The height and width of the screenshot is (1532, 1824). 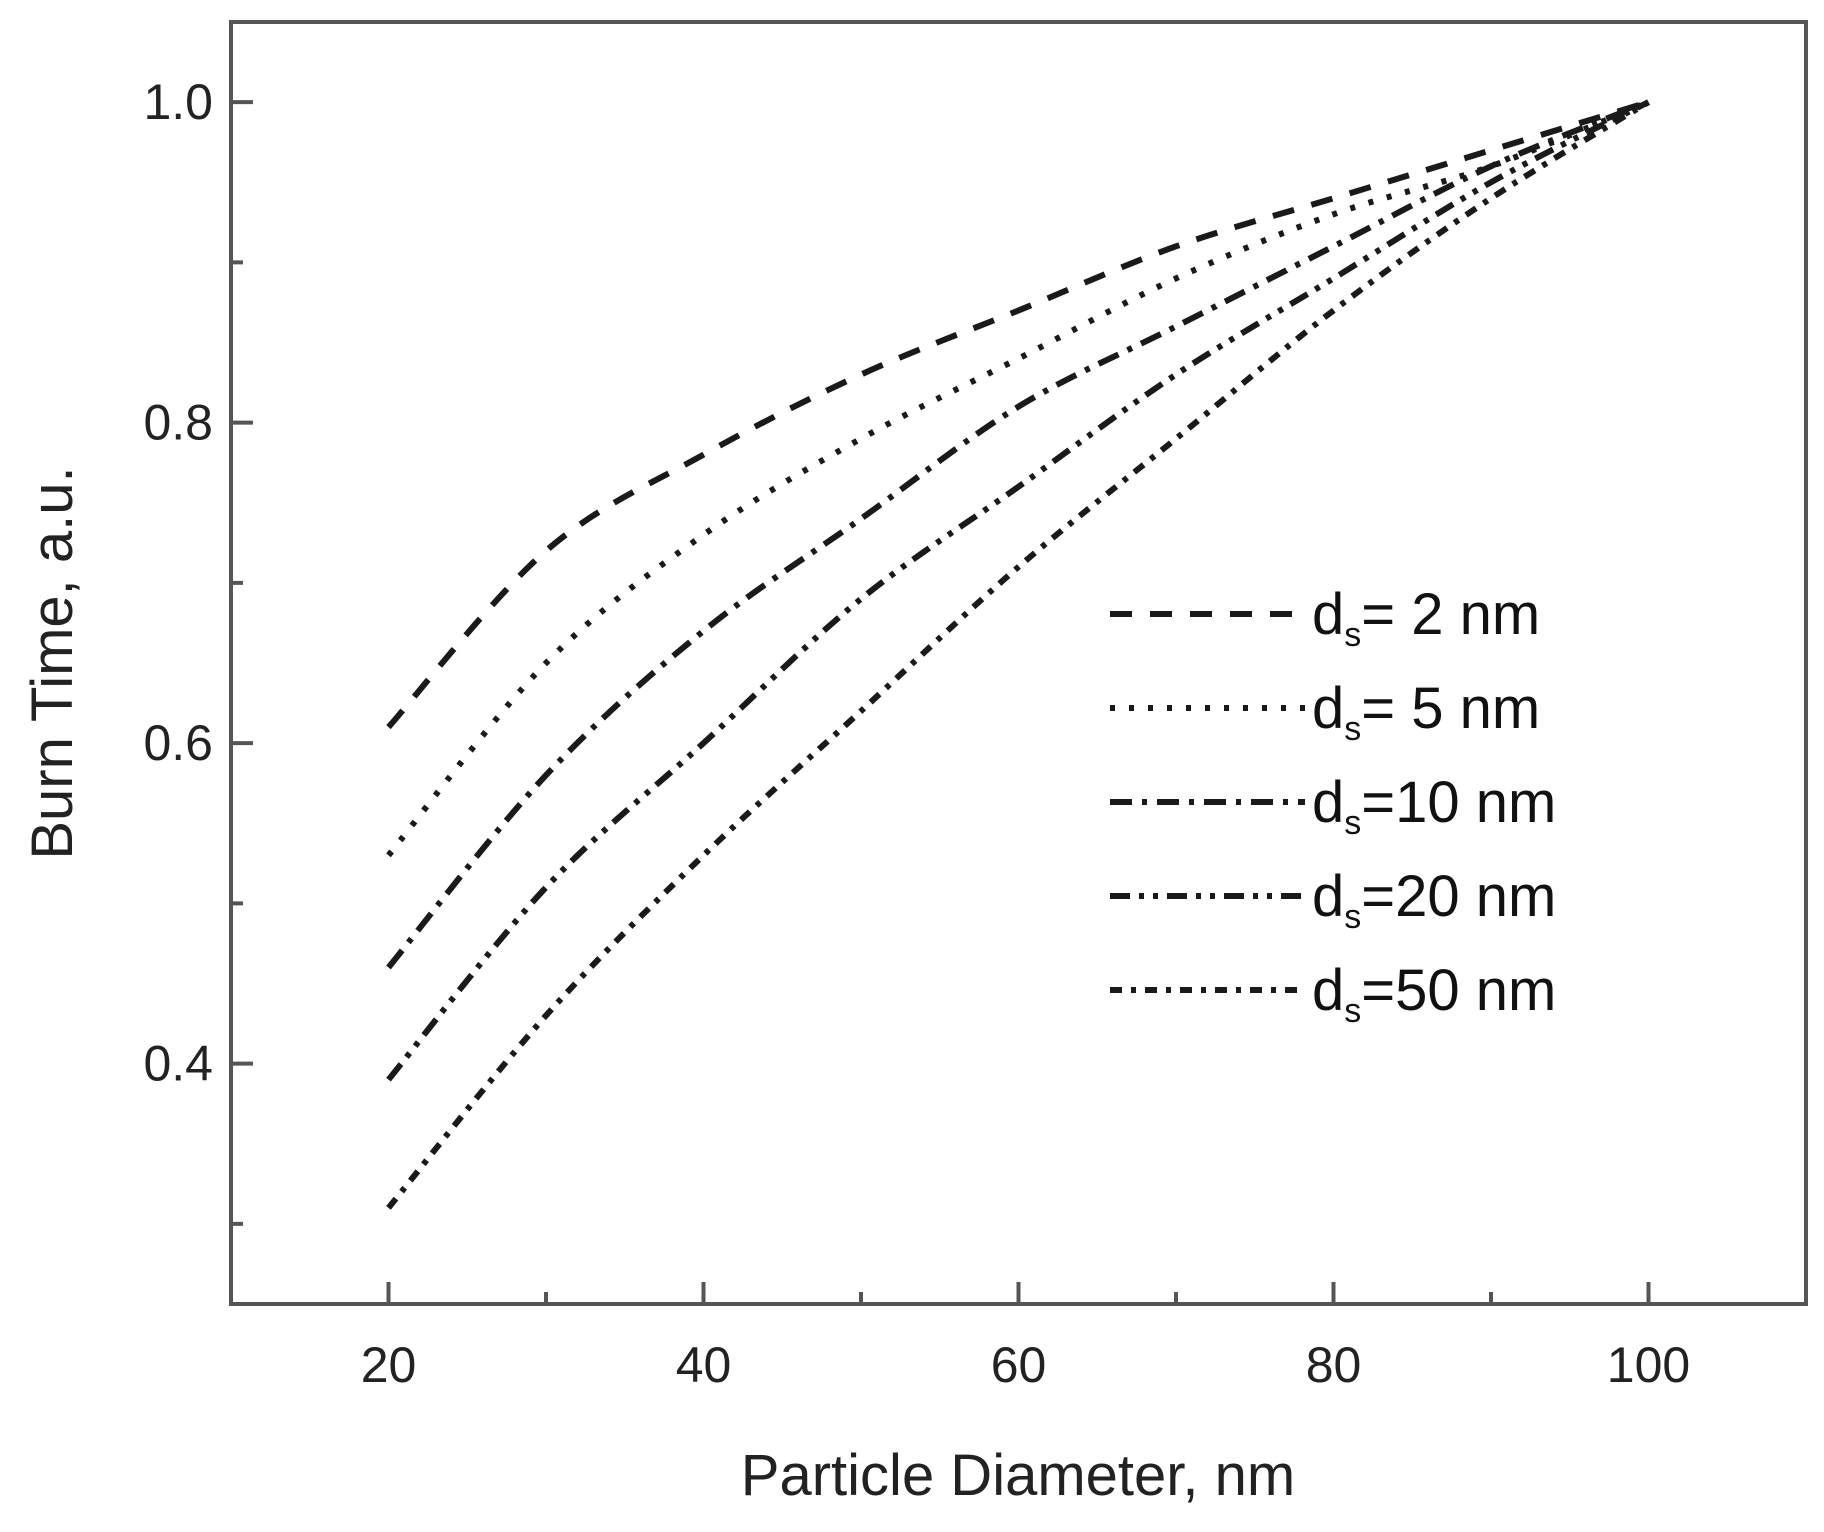 What do you see at coordinates (178, 1064) in the screenshot?
I see `y-tick-label: 0.4` at bounding box center [178, 1064].